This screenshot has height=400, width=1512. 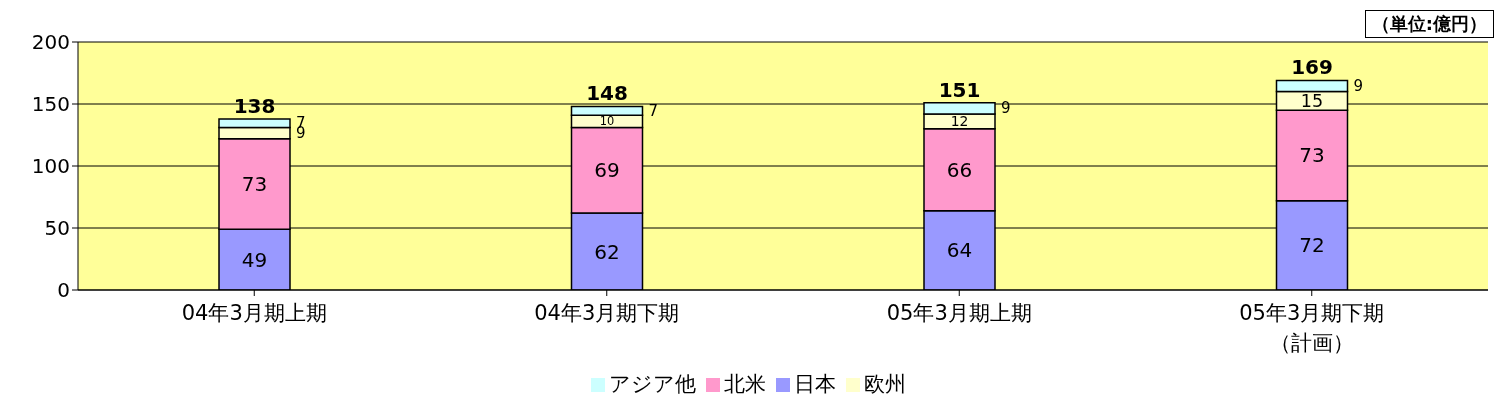 What do you see at coordinates (1312, 100) in the screenshot?
I see `data-label: 15` at bounding box center [1312, 100].